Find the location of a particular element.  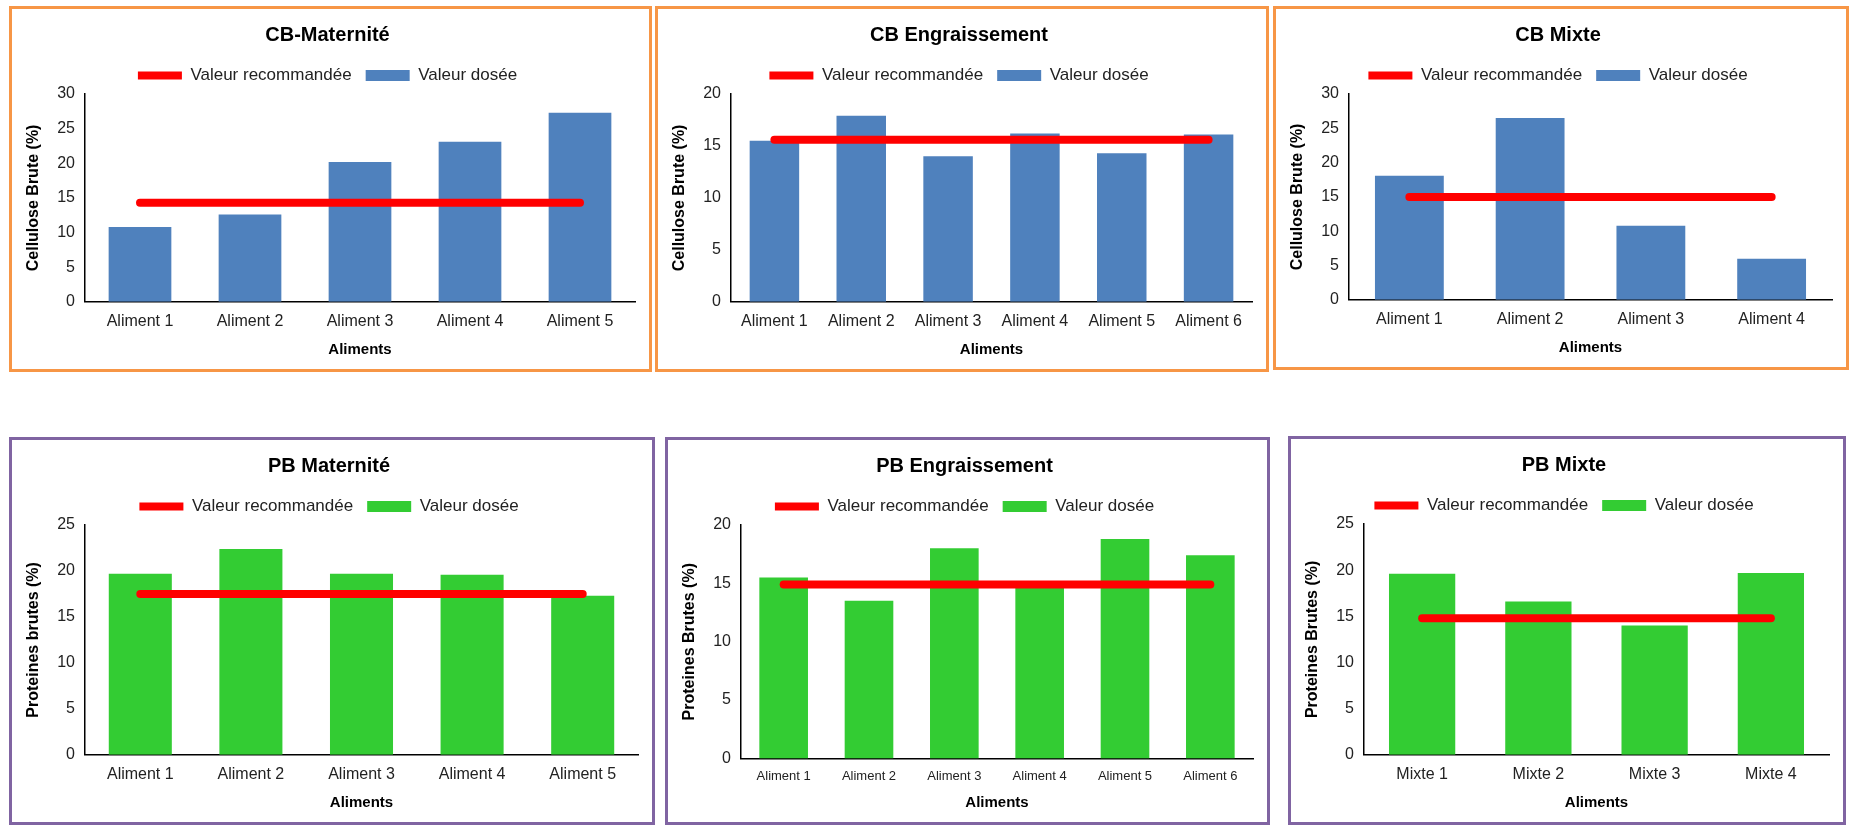

y-axis-title: Proteines brutes (%) is located at coordinates (33, 640).